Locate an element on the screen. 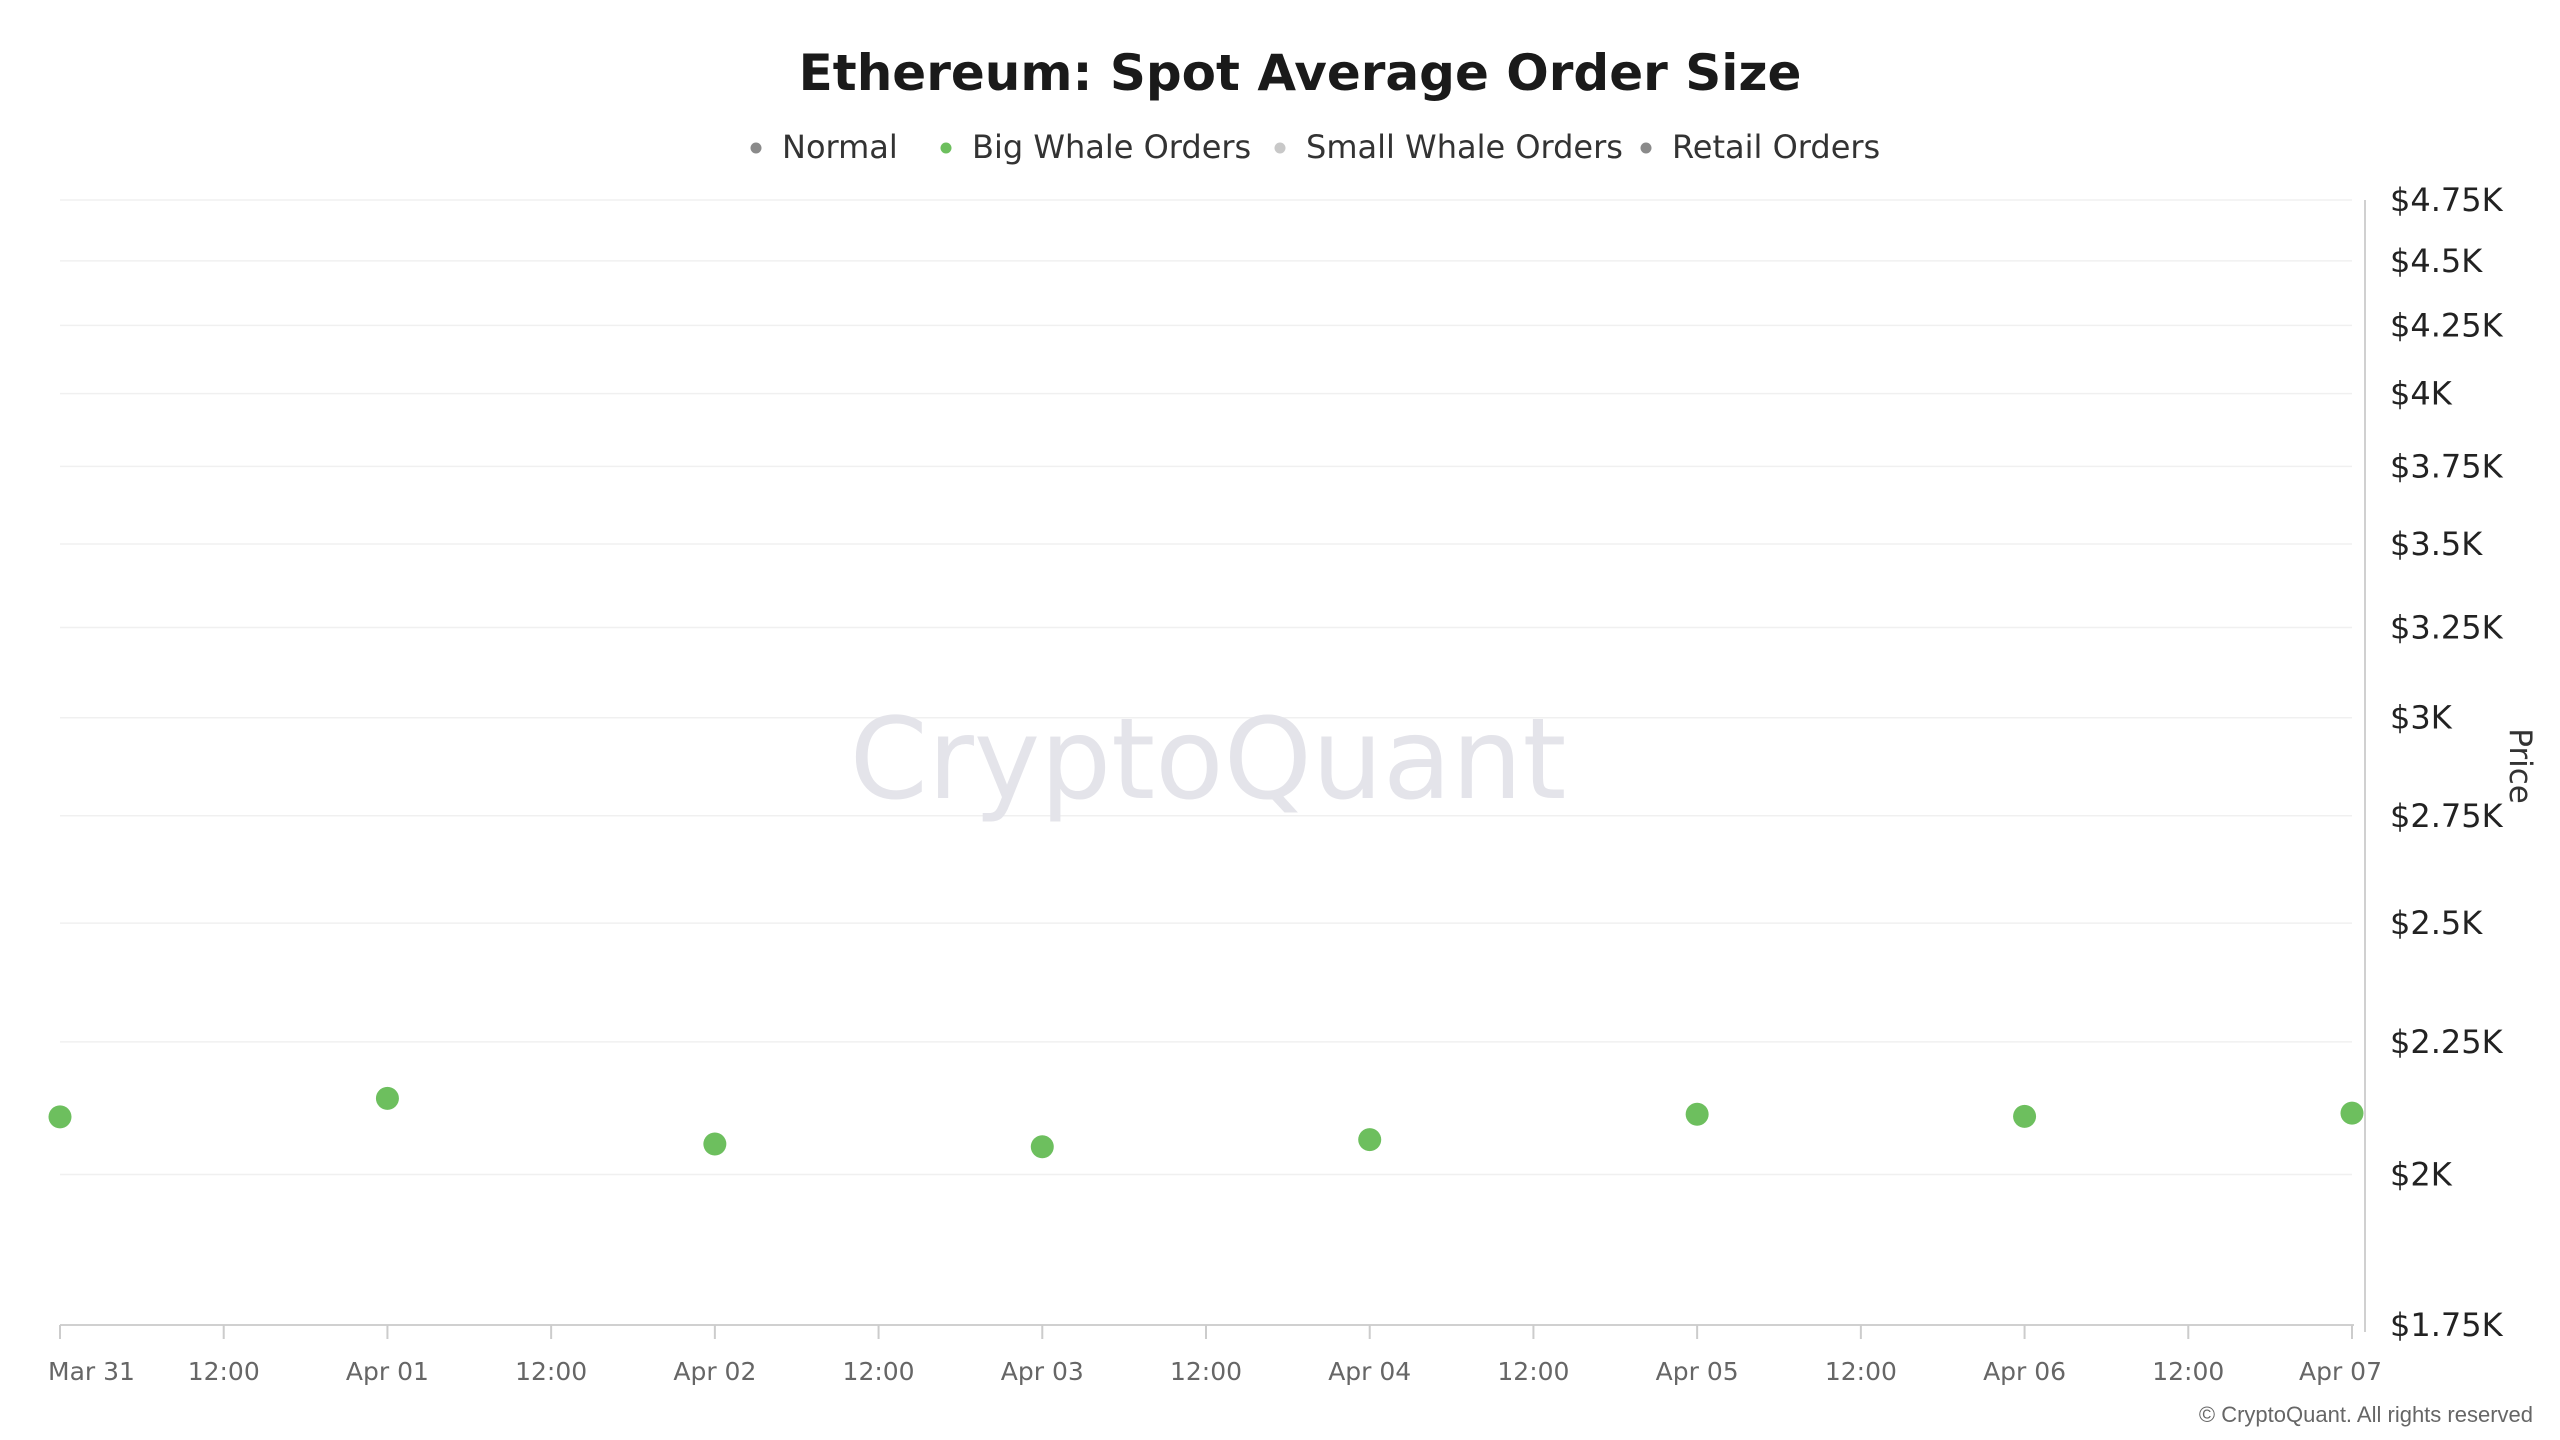  x-tick-label: Apr 02 is located at coordinates (714, 1371).